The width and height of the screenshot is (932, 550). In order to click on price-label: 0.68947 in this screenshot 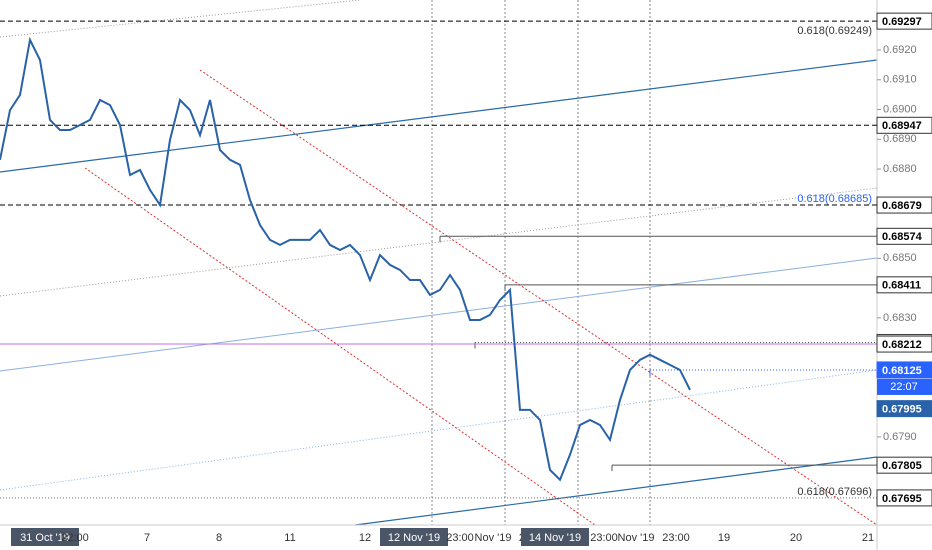, I will do `click(902, 126)`.